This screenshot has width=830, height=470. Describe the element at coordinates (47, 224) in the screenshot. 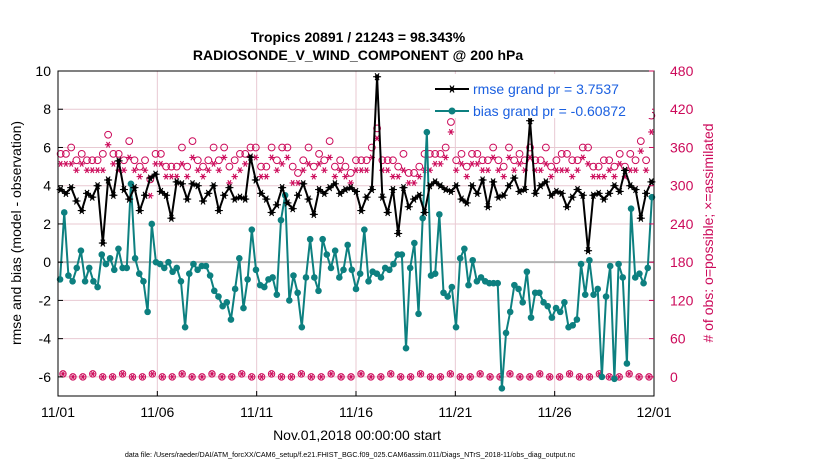

I see `left-tick-label: 2` at that location.